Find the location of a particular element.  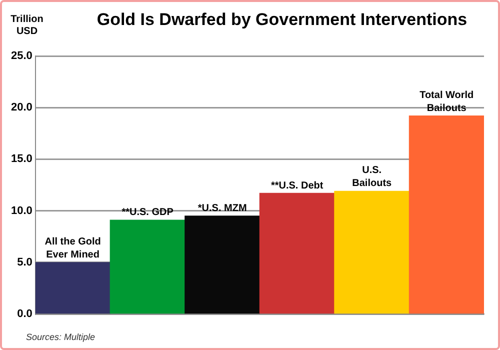

source-note: Sources: Multiple is located at coordinates (61, 337).